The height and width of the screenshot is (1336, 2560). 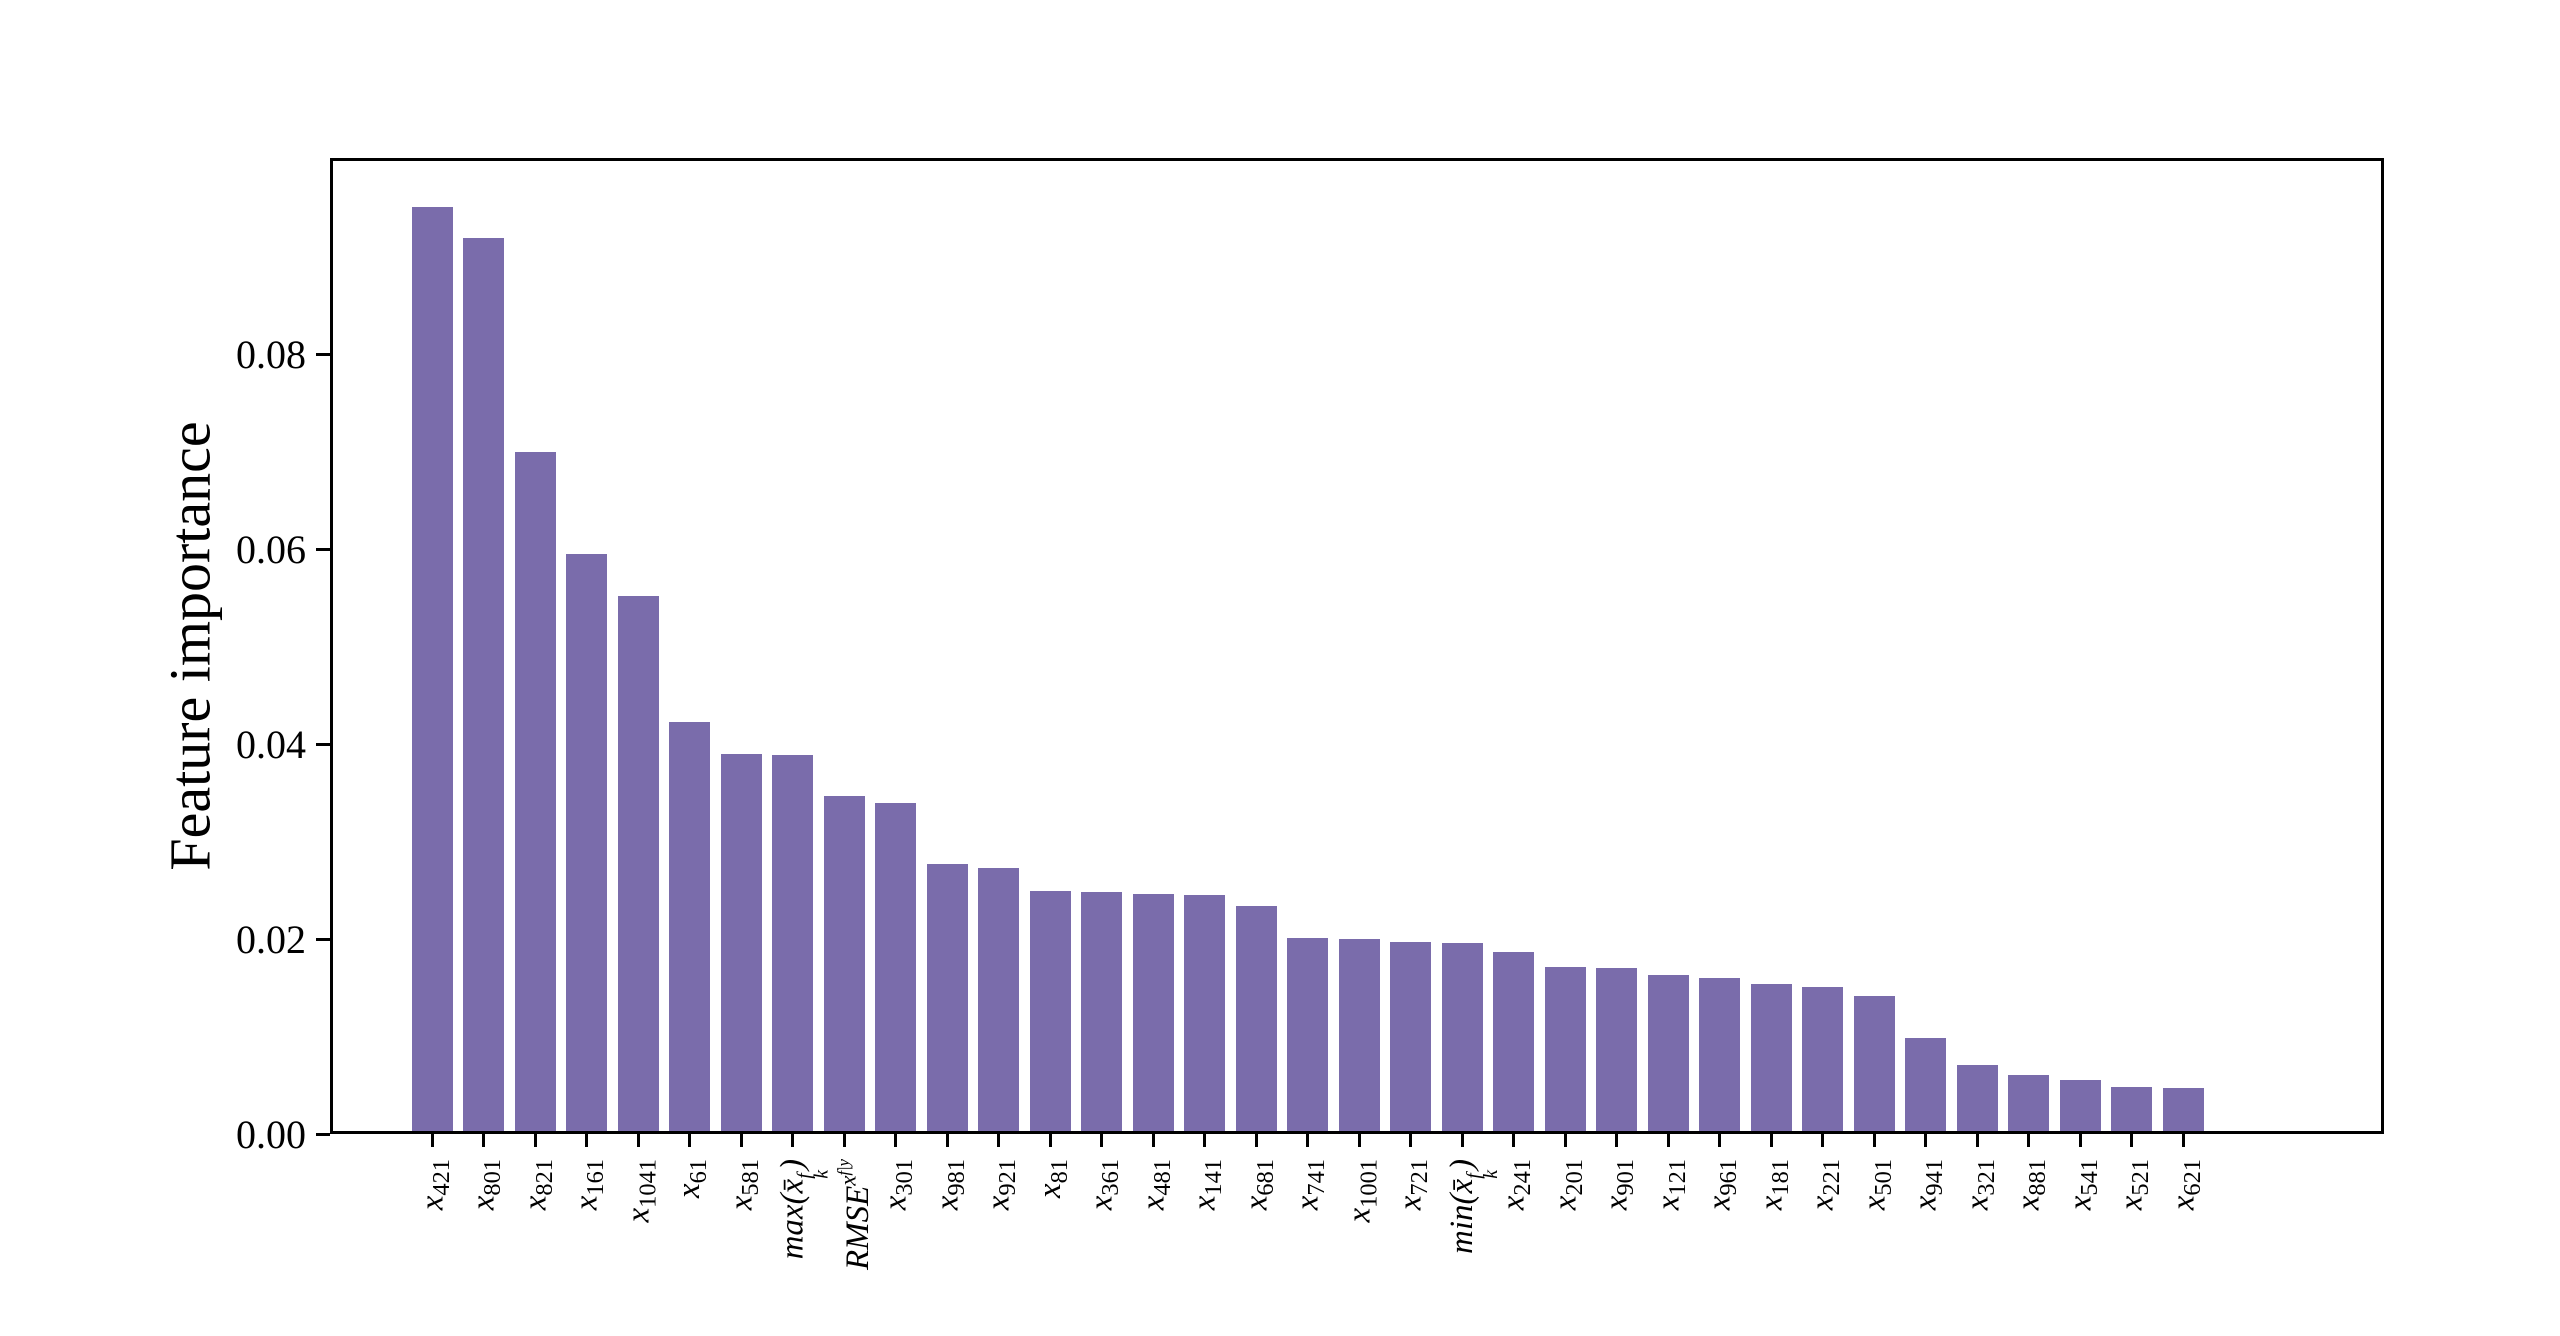 I want to click on x-tick-label-text: x241, so click(x=1516, y=1185).